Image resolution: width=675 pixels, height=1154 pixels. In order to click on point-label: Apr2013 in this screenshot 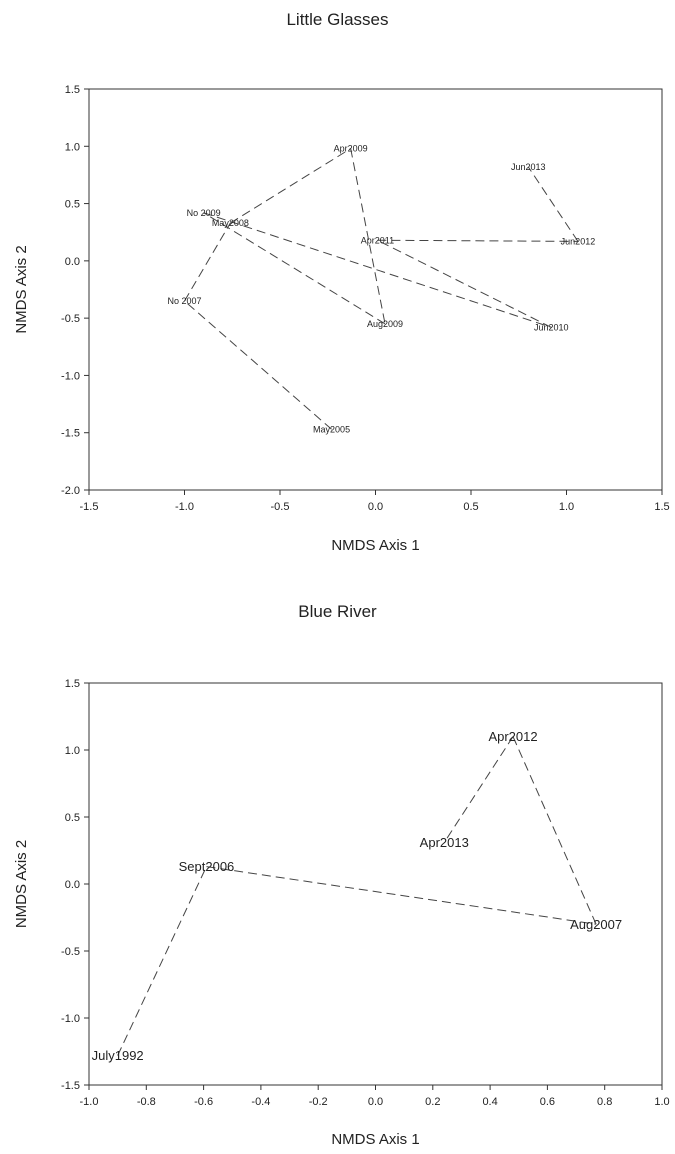, I will do `click(444, 842)`.